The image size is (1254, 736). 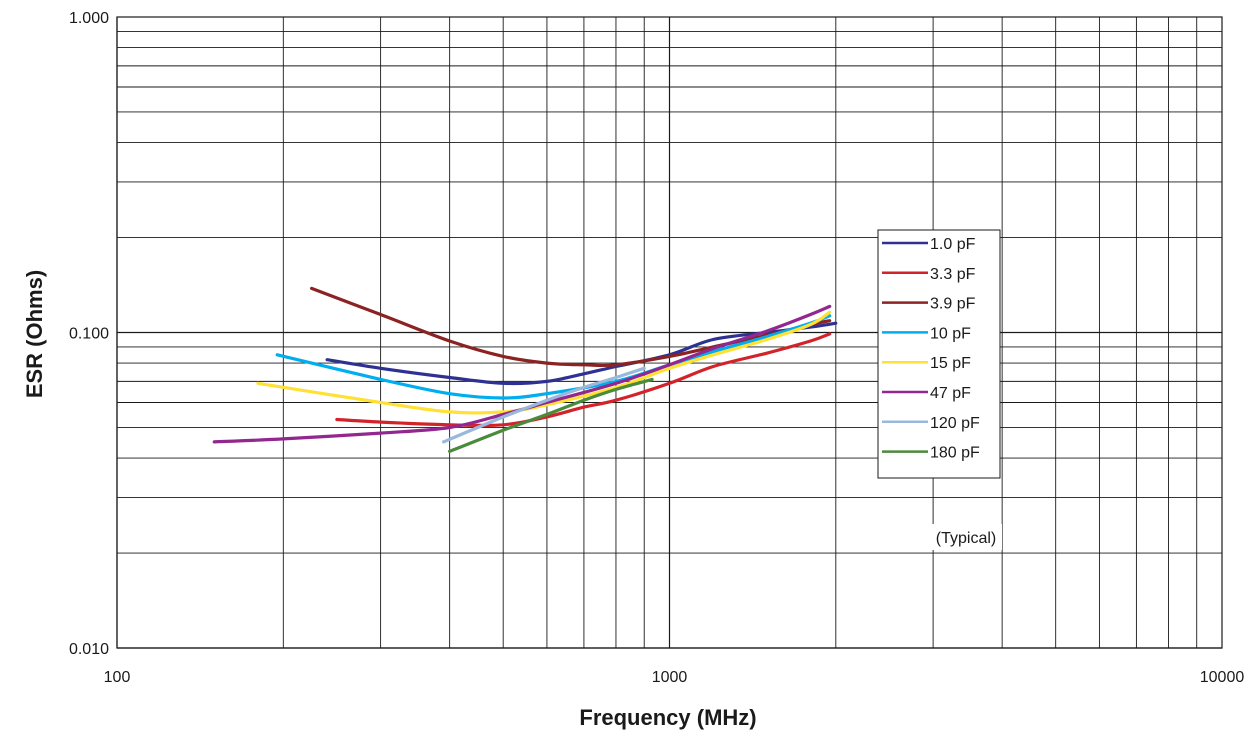 What do you see at coordinates (89, 18) in the screenshot?
I see `y-tick-label: 1.000` at bounding box center [89, 18].